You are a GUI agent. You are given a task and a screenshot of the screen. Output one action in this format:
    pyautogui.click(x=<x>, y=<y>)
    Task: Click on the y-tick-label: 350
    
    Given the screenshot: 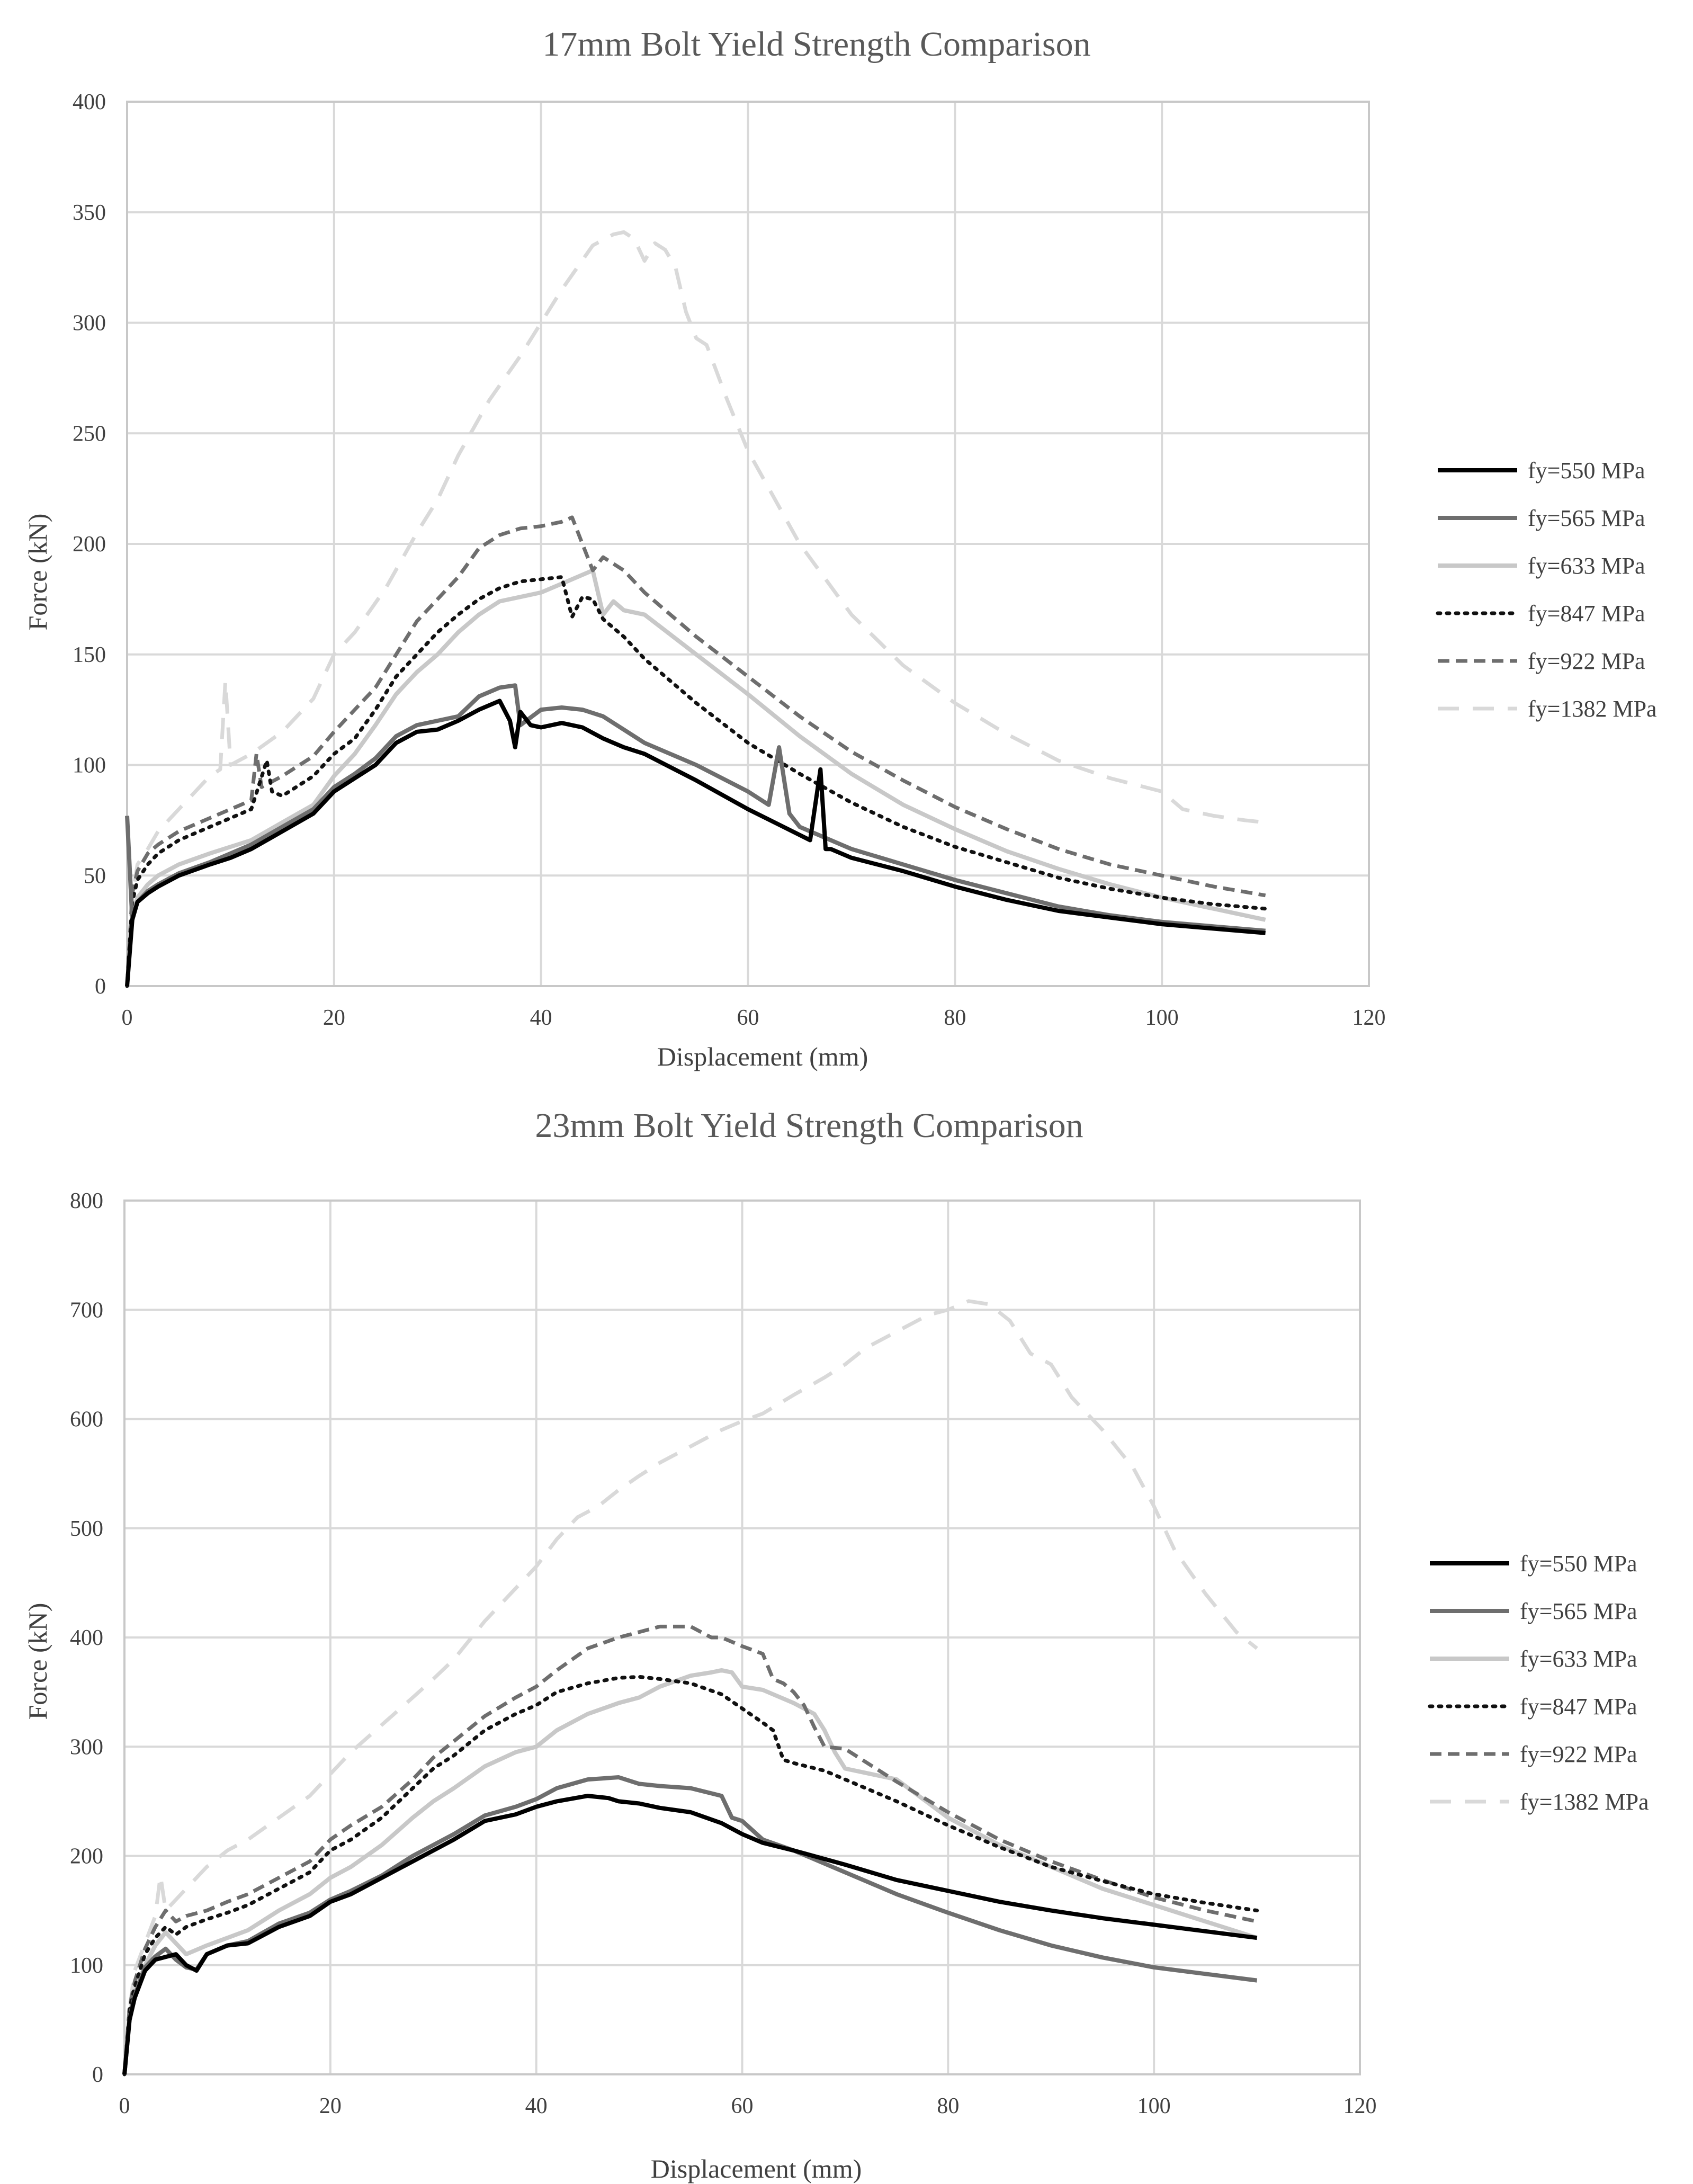 What is the action you would take?
    pyautogui.click(x=89, y=213)
    